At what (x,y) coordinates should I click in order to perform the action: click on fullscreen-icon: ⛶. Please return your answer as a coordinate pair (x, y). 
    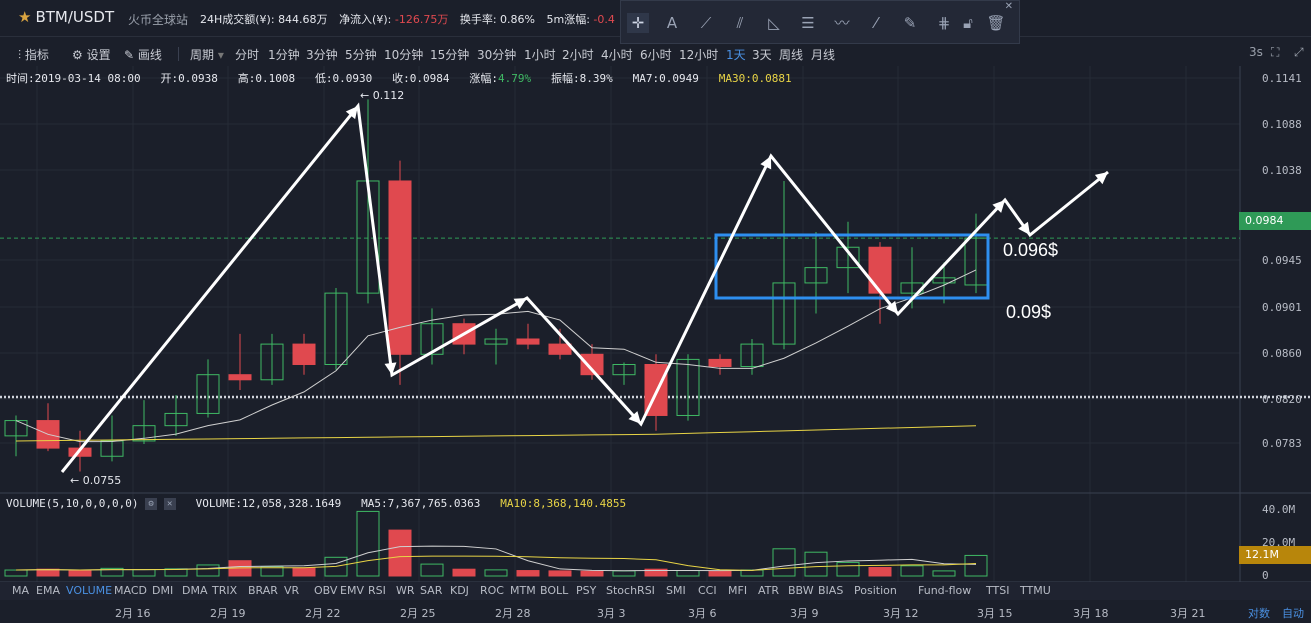
    Looking at the image, I should click on (1275, 52).